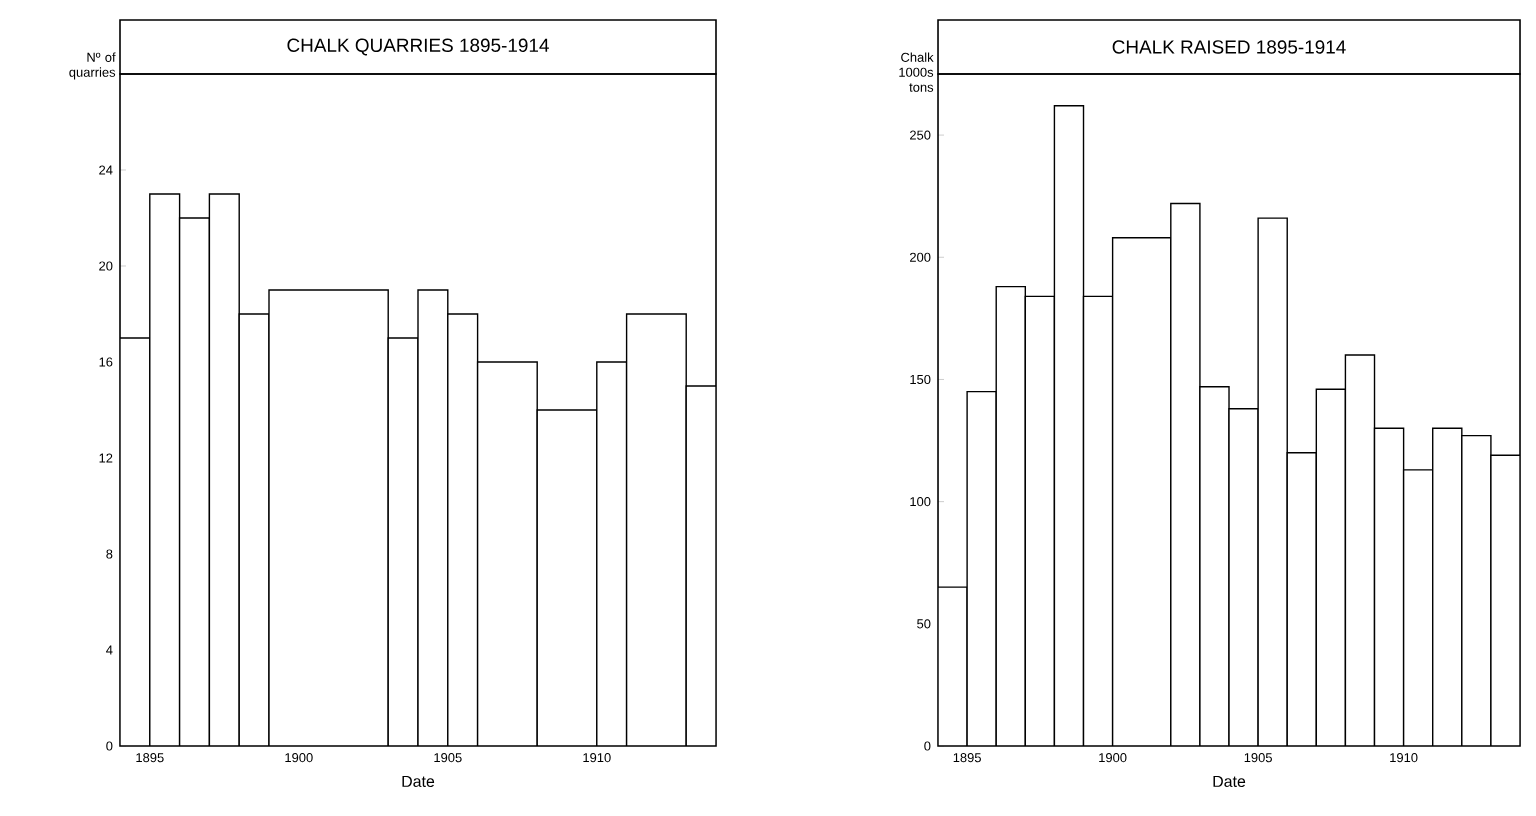  I want to click on chart-title: CHALK QUARRIES 1895-1914, so click(418, 47).